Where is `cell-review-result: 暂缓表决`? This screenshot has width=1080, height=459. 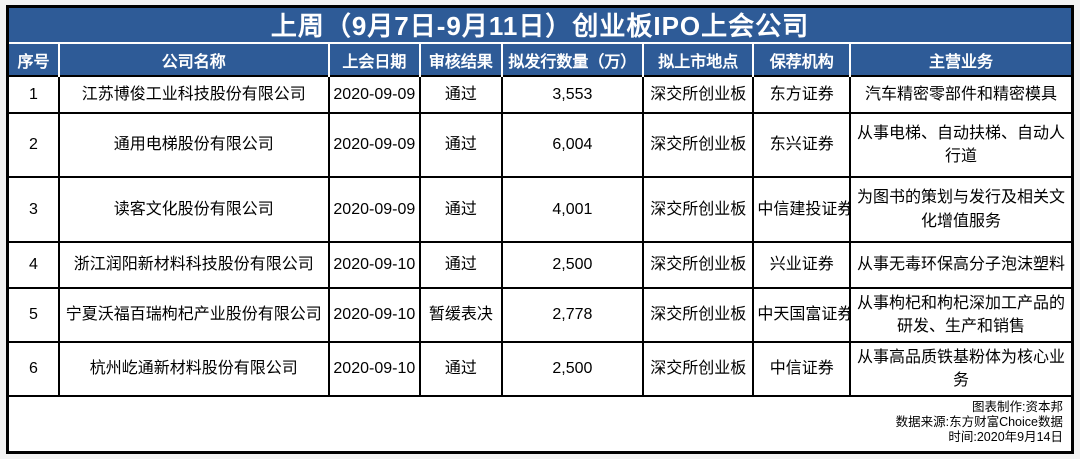
cell-review-result: 暂缓表决 is located at coordinates (460, 315).